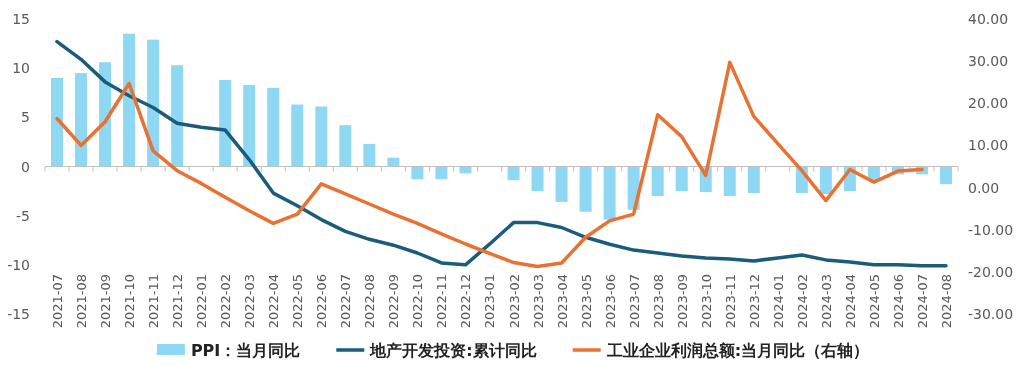  Describe the element at coordinates (466, 301) in the screenshot. I see `x-tick-label: 2022-12` at that location.